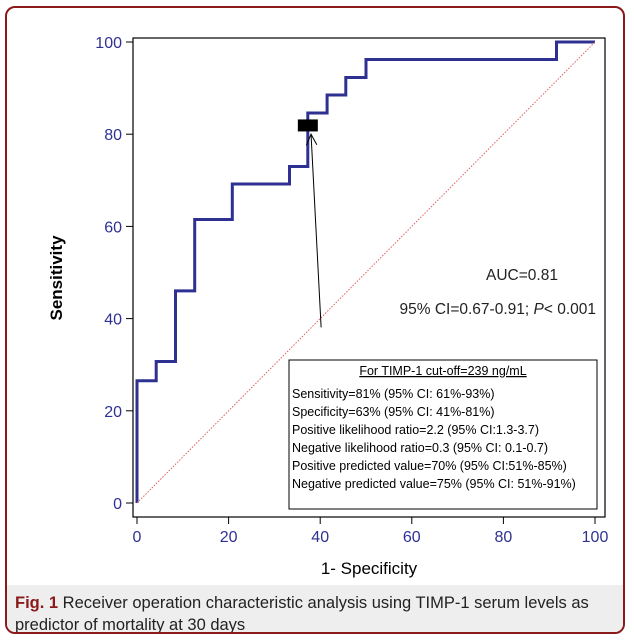 Image resolution: width=634 pixels, height=644 pixels. I want to click on y-tick-label: 60, so click(113, 227).